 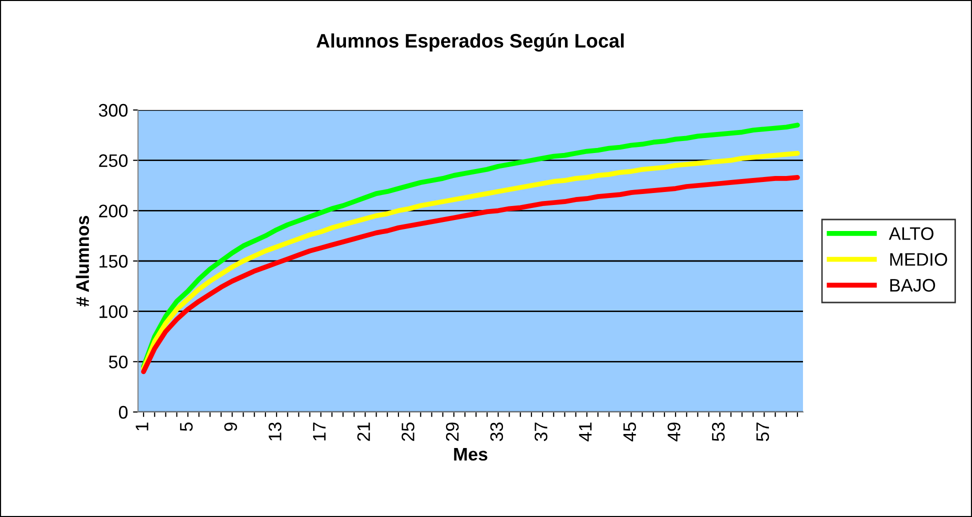 What do you see at coordinates (114, 261) in the screenshot?
I see `y-tick-label: 150` at bounding box center [114, 261].